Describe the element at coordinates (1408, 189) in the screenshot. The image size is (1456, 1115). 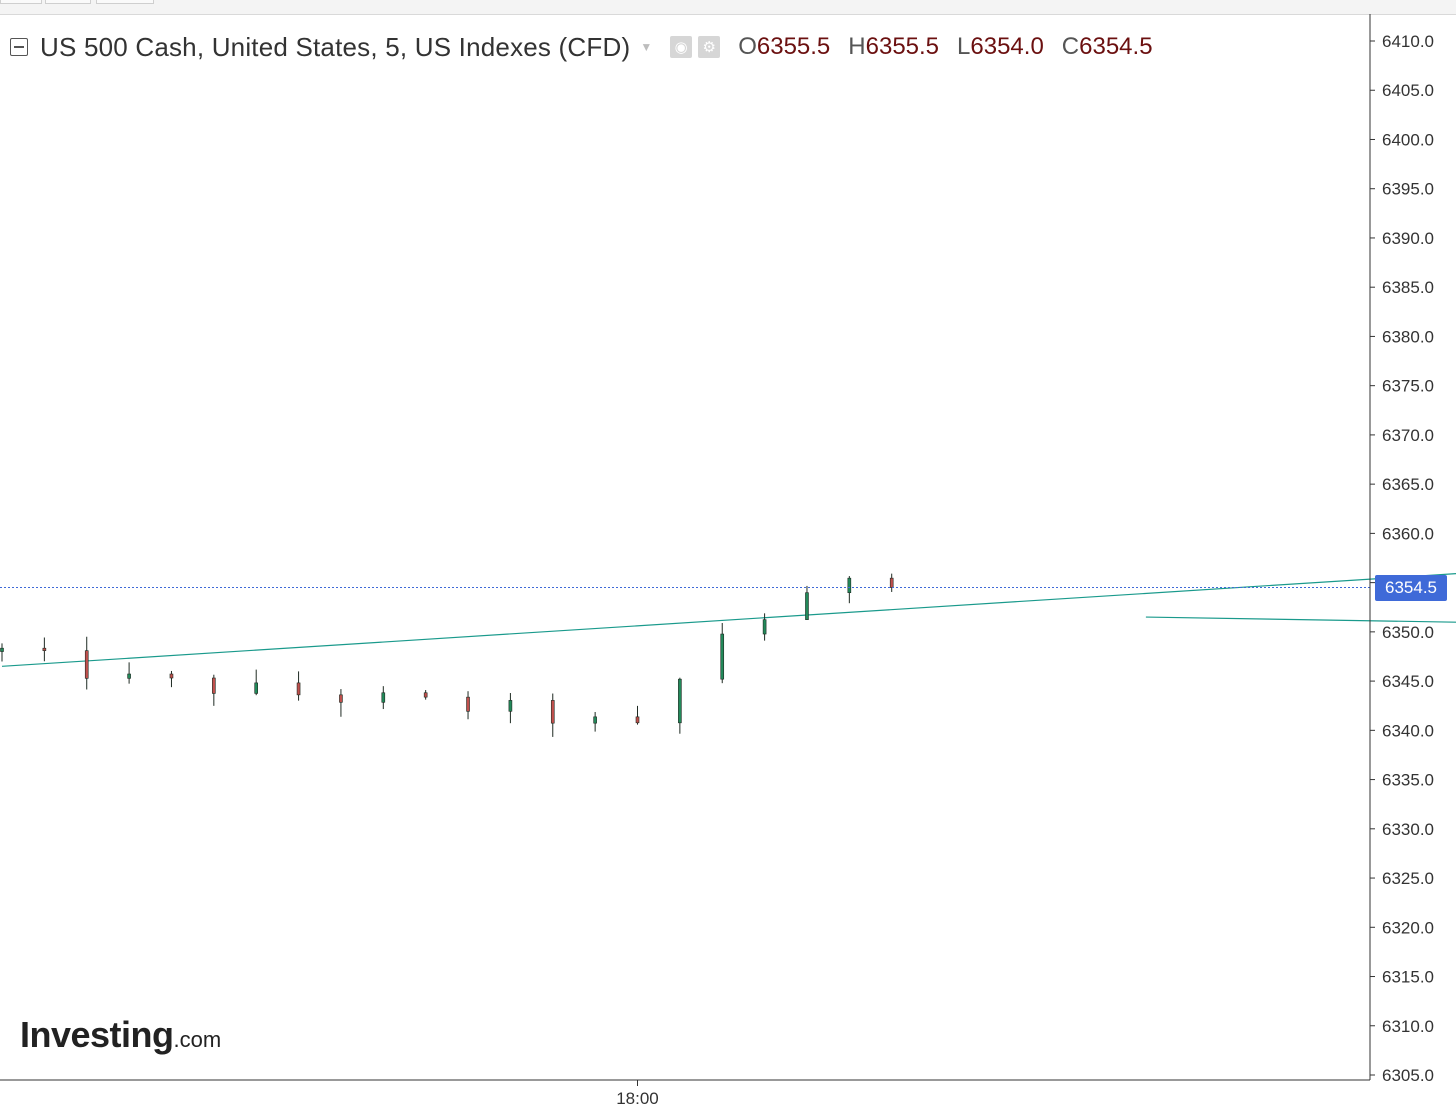
I see `y-tick-label: 6395.0` at that location.